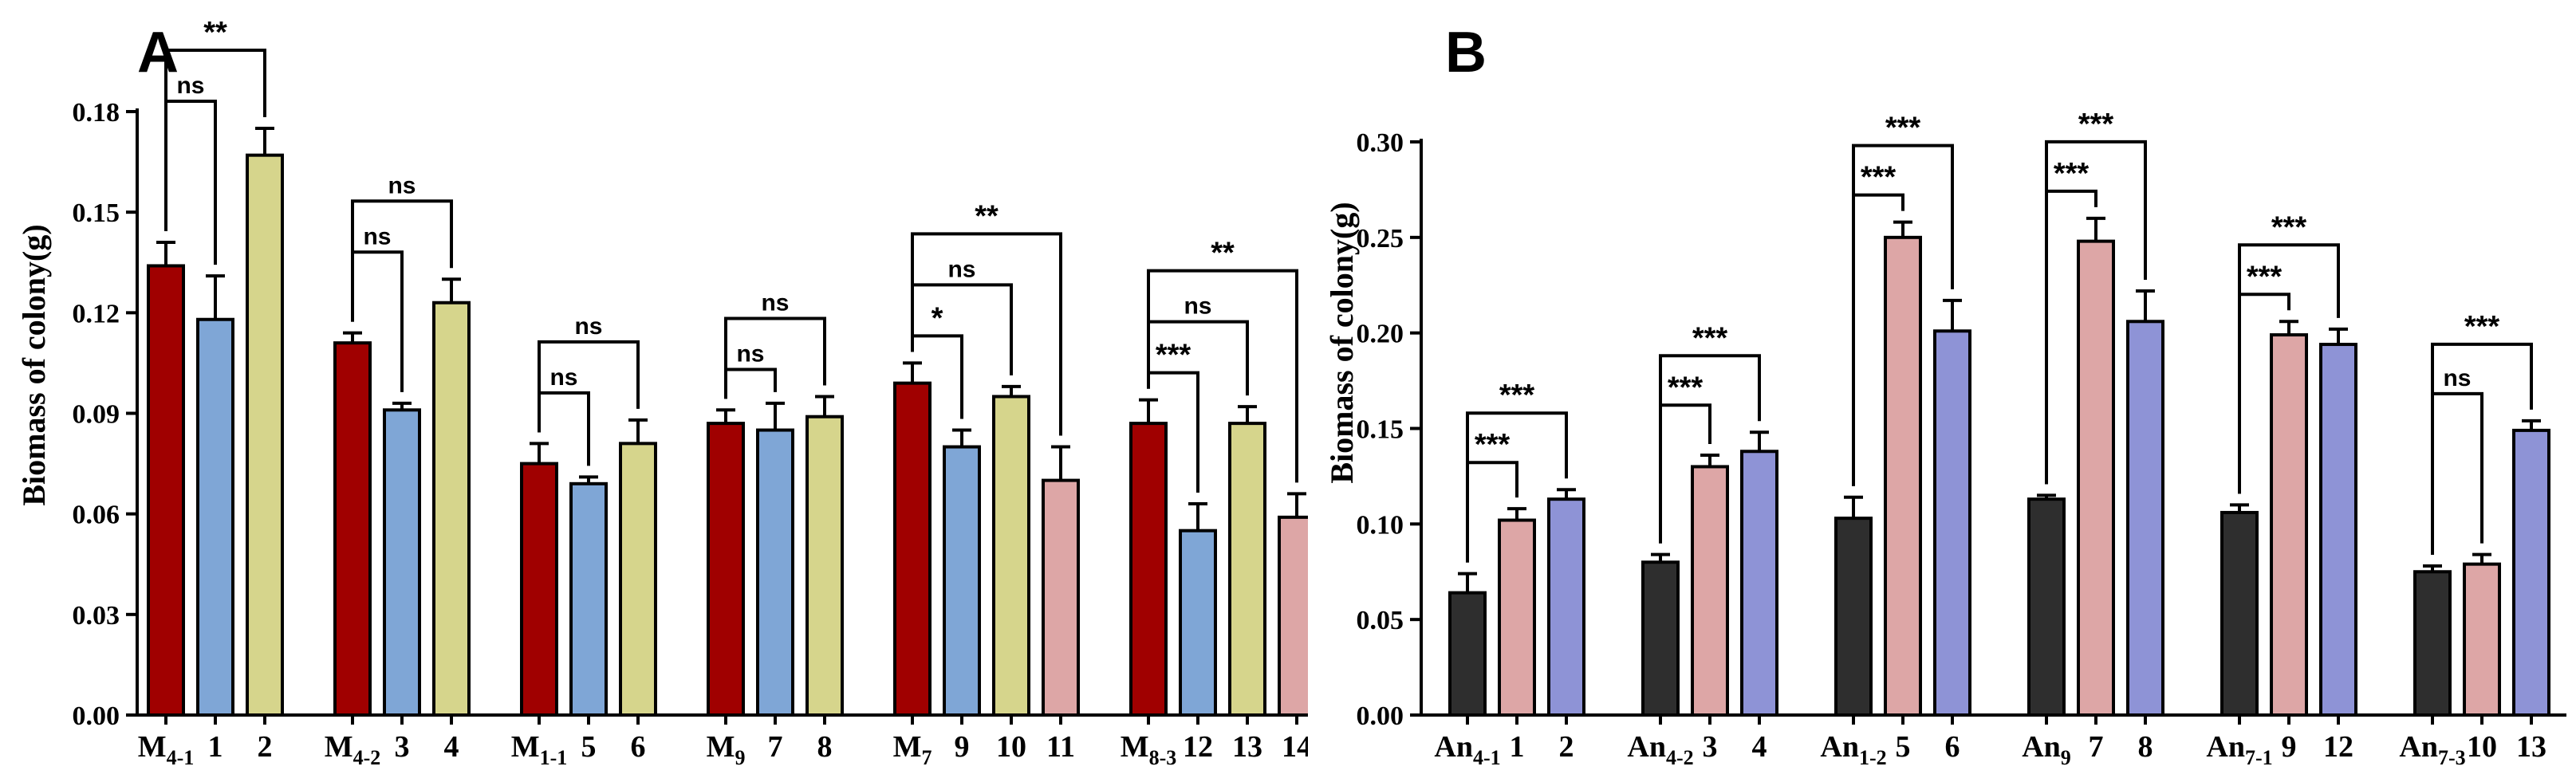 The image size is (2576, 782). I want to click on chart-b-y-tick-label: 0.30, so click(1380, 143).